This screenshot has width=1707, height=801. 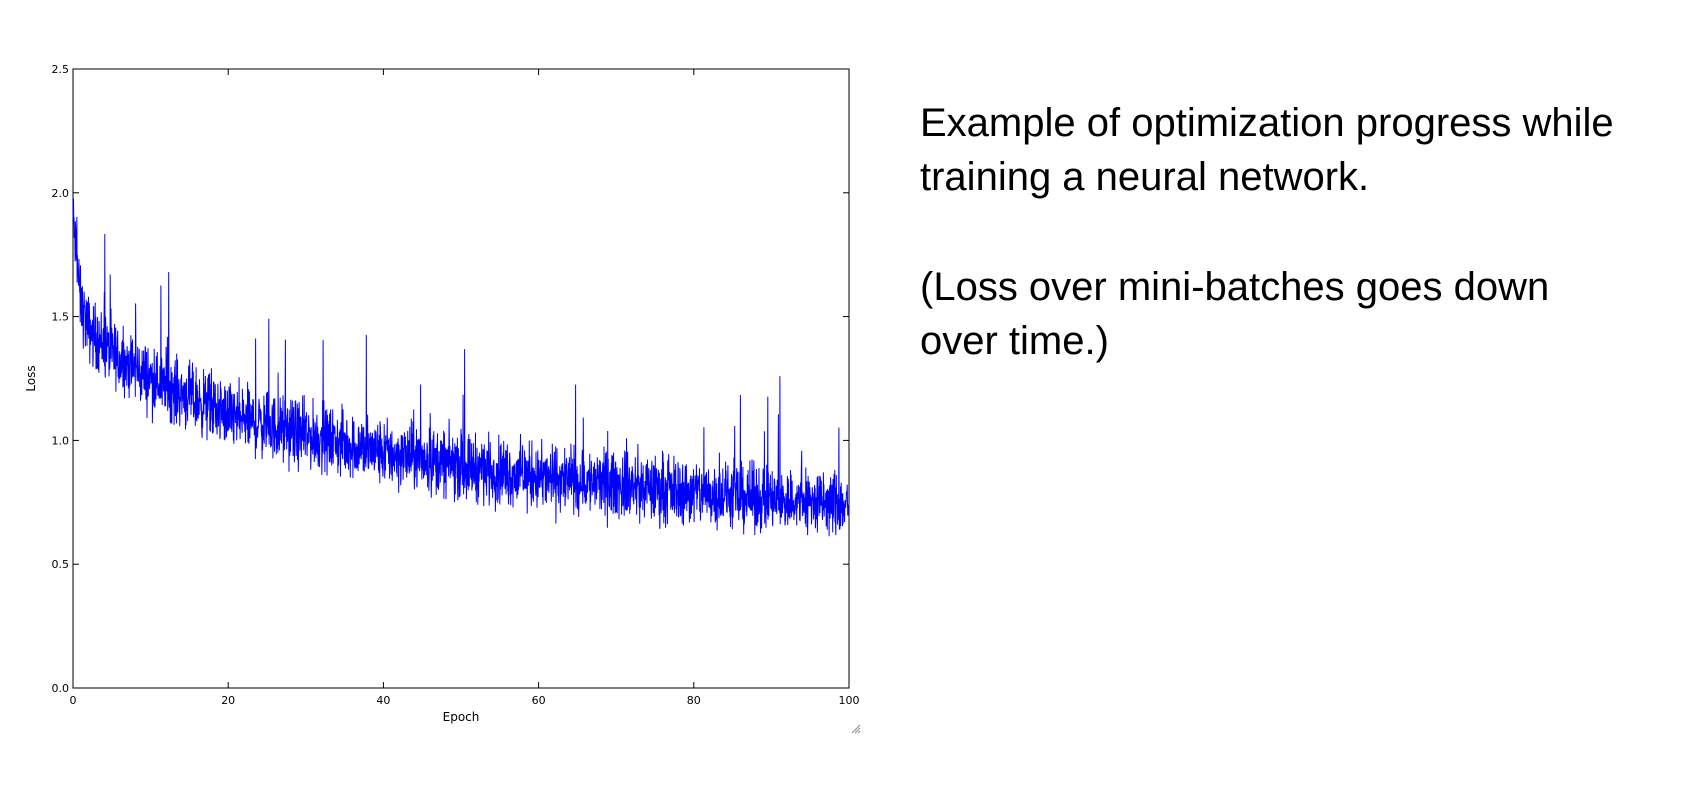 I want to click on caption-line: (Loss over mini-batches goes down, so click(x=1235, y=287).